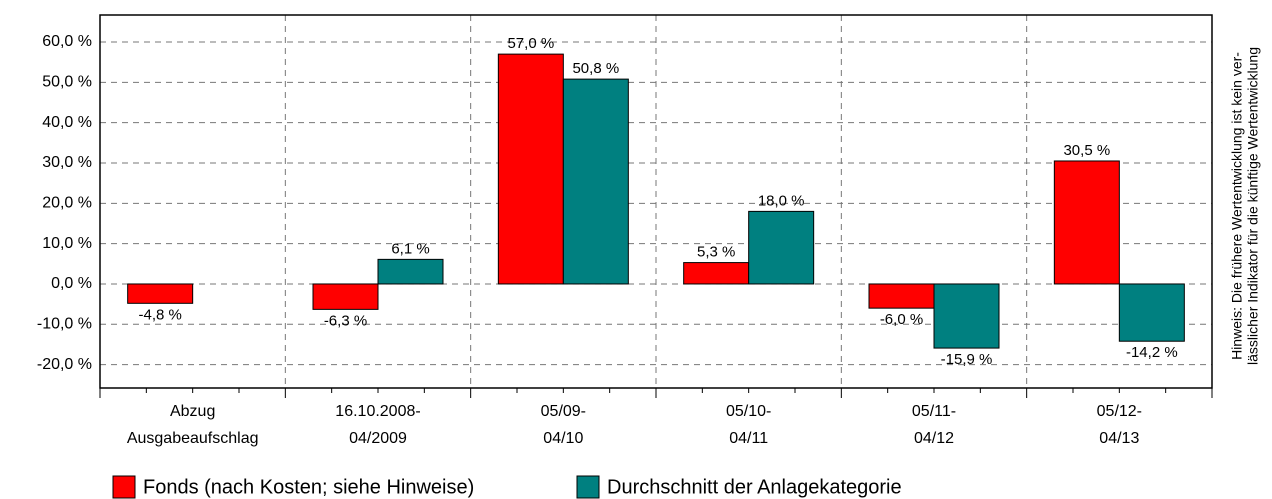 The image size is (1272, 499). I want to click on x-tick-label: 05/11-, so click(934, 411).